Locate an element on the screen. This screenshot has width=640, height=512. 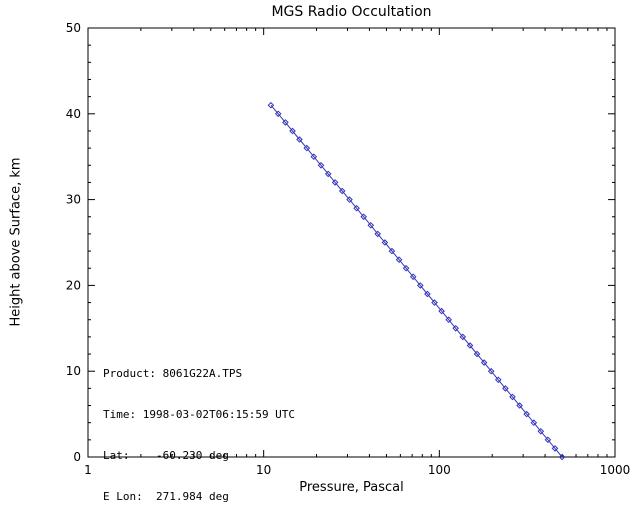
x-tick-label: 10 is located at coordinates (263, 470).